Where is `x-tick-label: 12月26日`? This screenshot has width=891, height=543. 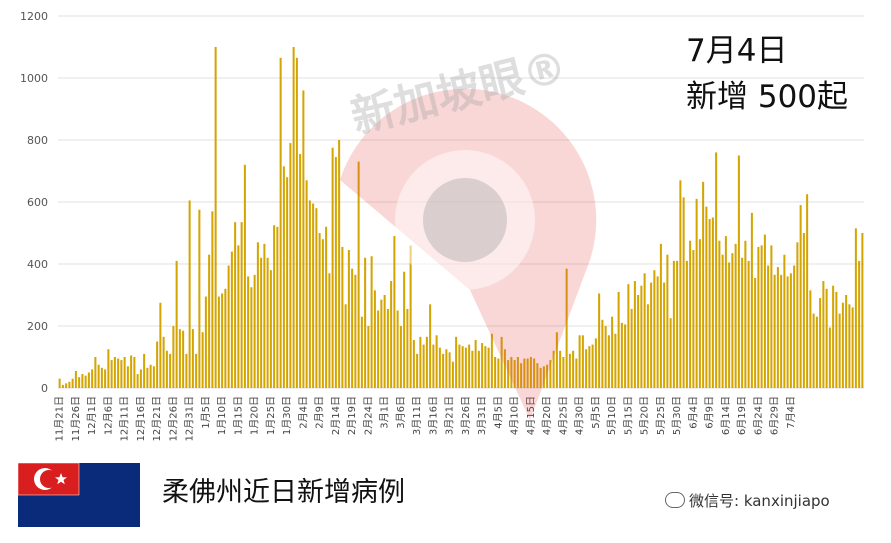
x-tick-label: 12月26日 is located at coordinates (173, 418).